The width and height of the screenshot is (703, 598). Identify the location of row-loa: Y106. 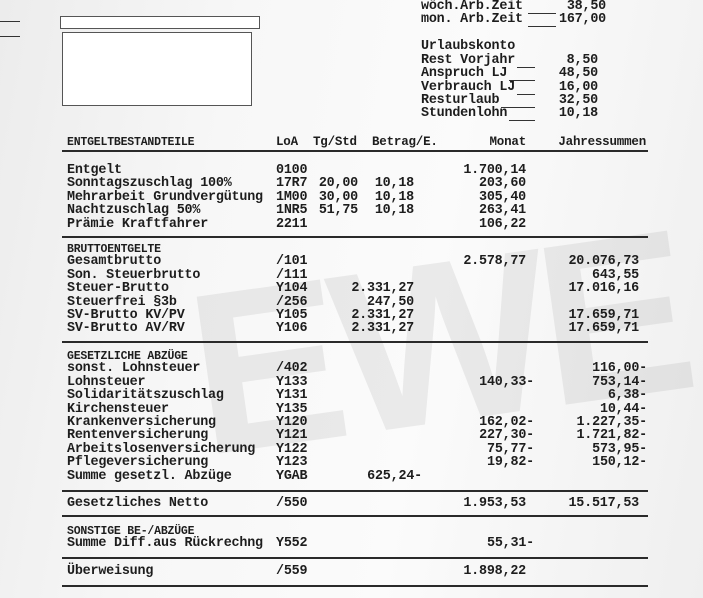
(292, 329).